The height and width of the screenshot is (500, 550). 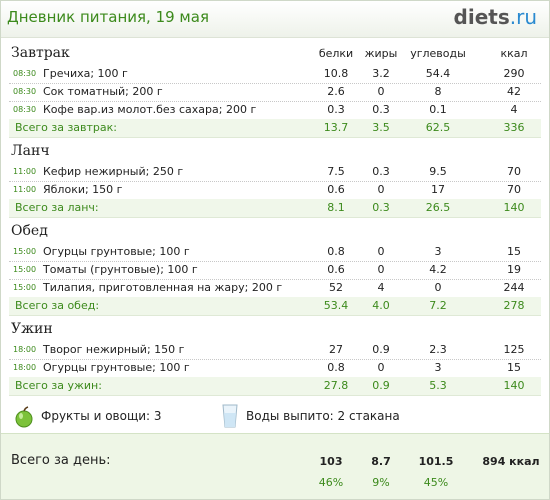 What do you see at coordinates (108, 17) in the screenshot?
I see `title: Дневник питания, 19 мая` at bounding box center [108, 17].